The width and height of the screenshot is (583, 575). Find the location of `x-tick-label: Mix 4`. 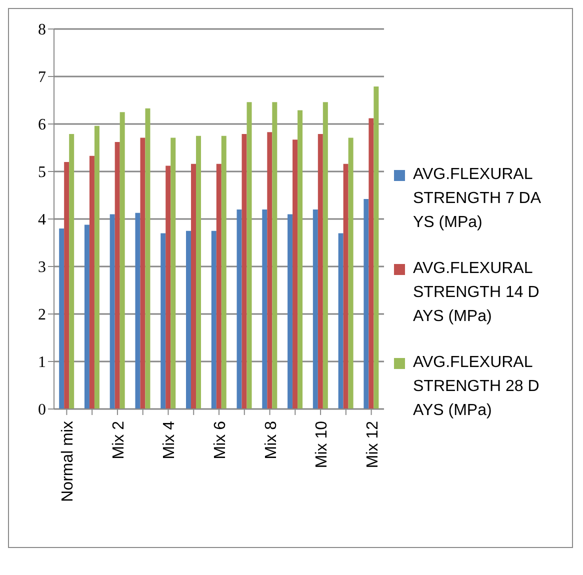

x-tick-label: Mix 4 is located at coordinates (169, 440).